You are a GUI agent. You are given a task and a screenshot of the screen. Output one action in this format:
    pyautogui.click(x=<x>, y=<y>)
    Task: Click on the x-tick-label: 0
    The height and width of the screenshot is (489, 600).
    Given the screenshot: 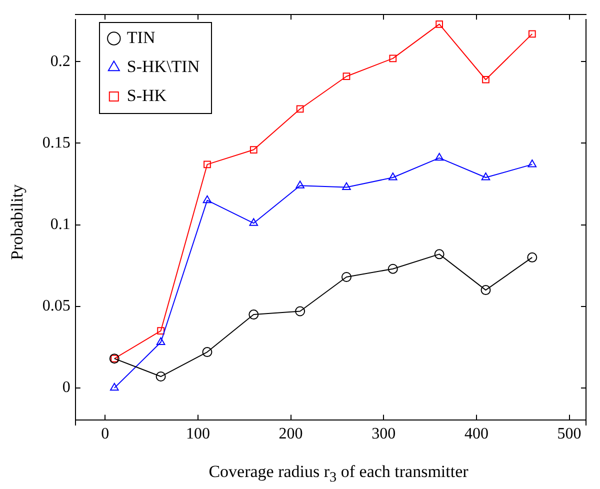 What is the action you would take?
    pyautogui.click(x=105, y=434)
    